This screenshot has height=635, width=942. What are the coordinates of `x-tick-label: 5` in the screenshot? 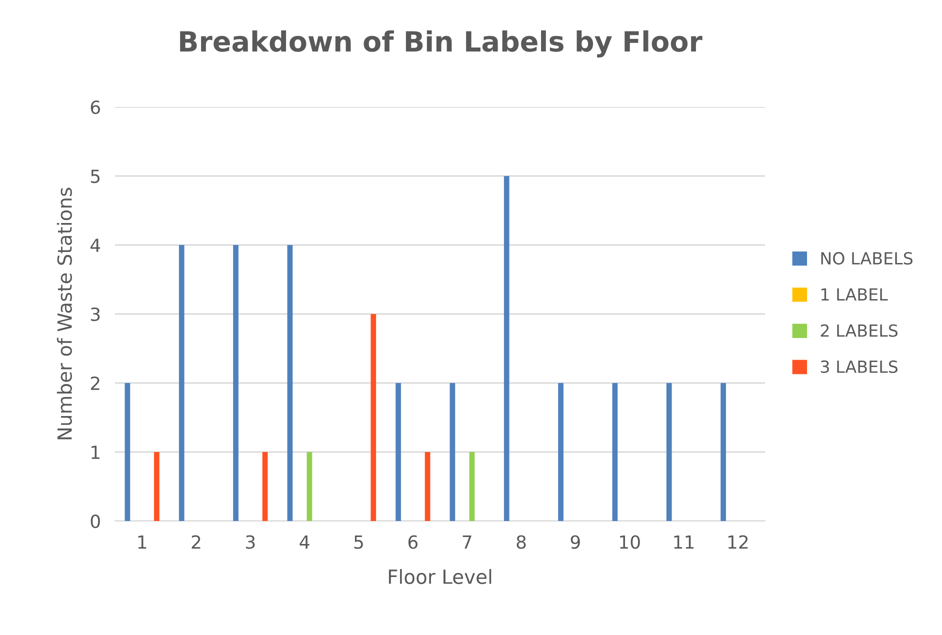 It's located at (358, 542).